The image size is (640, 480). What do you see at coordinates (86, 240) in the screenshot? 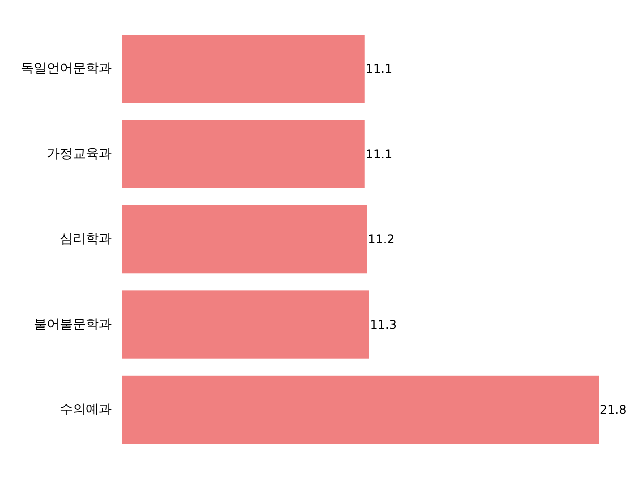
I see `y-tick-label: 심리학과` at bounding box center [86, 240].